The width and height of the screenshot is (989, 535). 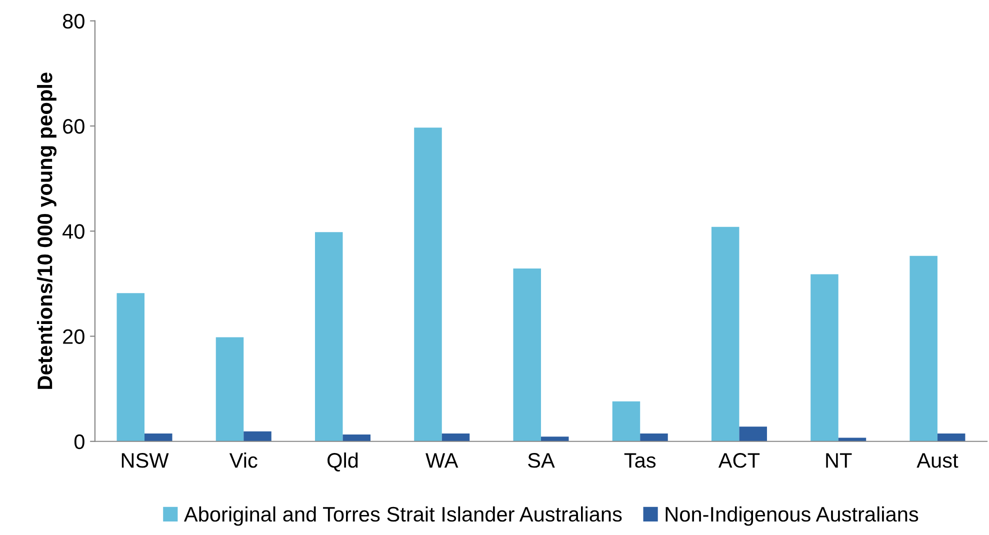 I want to click on x-tick-label: NSW, so click(x=145, y=460).